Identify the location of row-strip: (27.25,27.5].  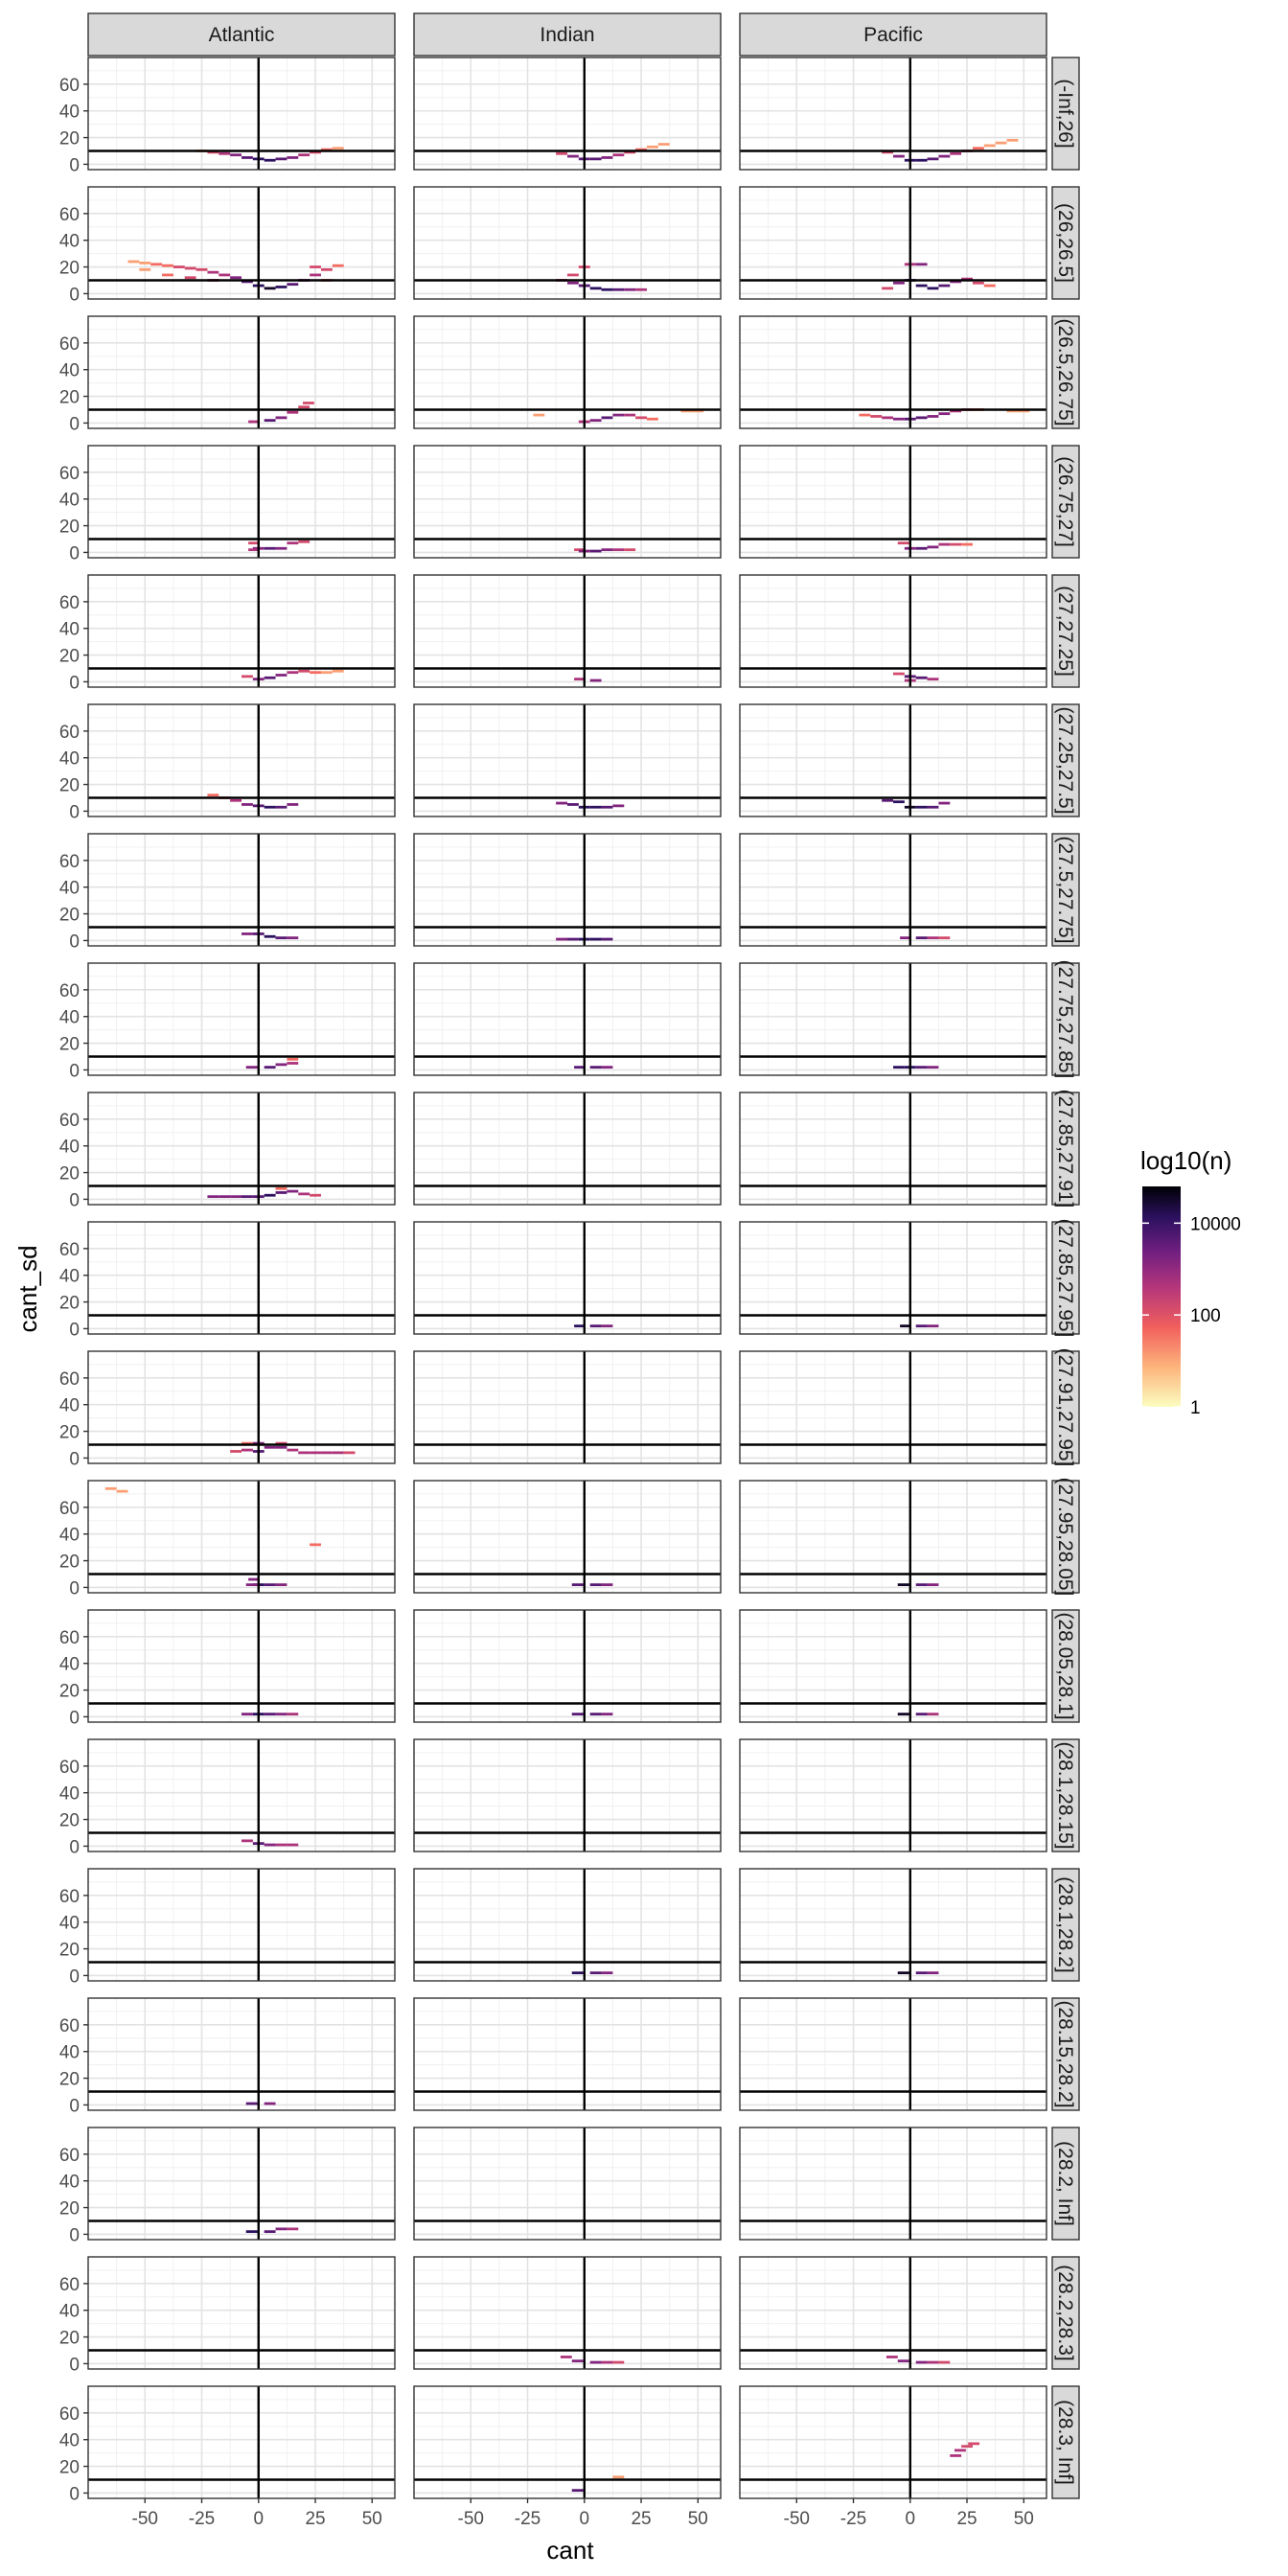
(1065, 760).